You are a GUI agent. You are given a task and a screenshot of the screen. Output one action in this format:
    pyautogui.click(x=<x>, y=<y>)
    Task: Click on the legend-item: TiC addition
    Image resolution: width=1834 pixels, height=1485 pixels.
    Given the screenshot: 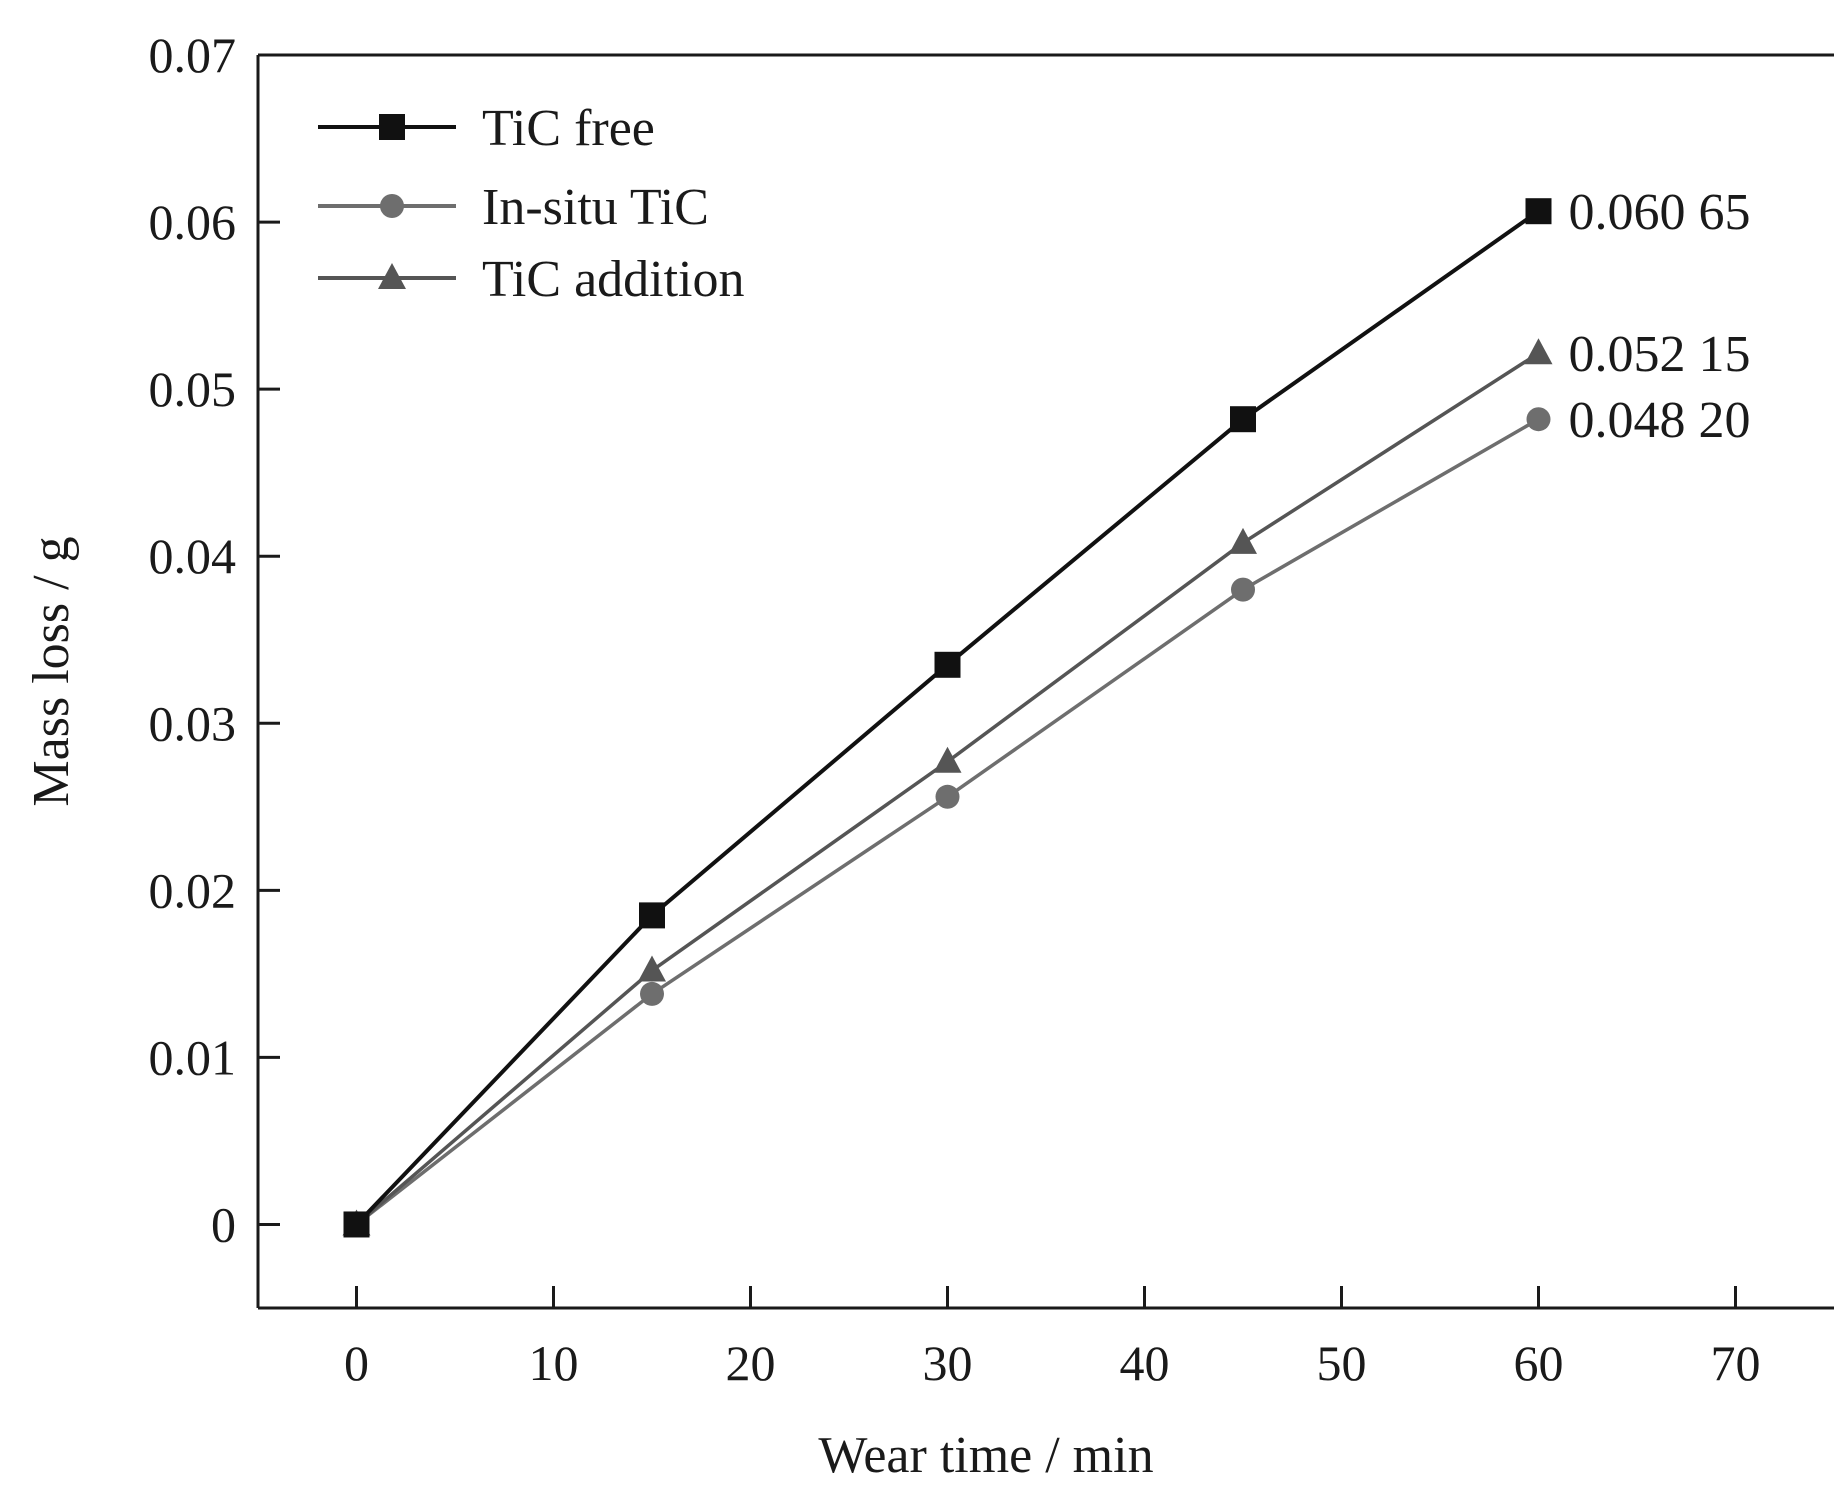 What is the action you would take?
    pyautogui.click(x=531, y=279)
    